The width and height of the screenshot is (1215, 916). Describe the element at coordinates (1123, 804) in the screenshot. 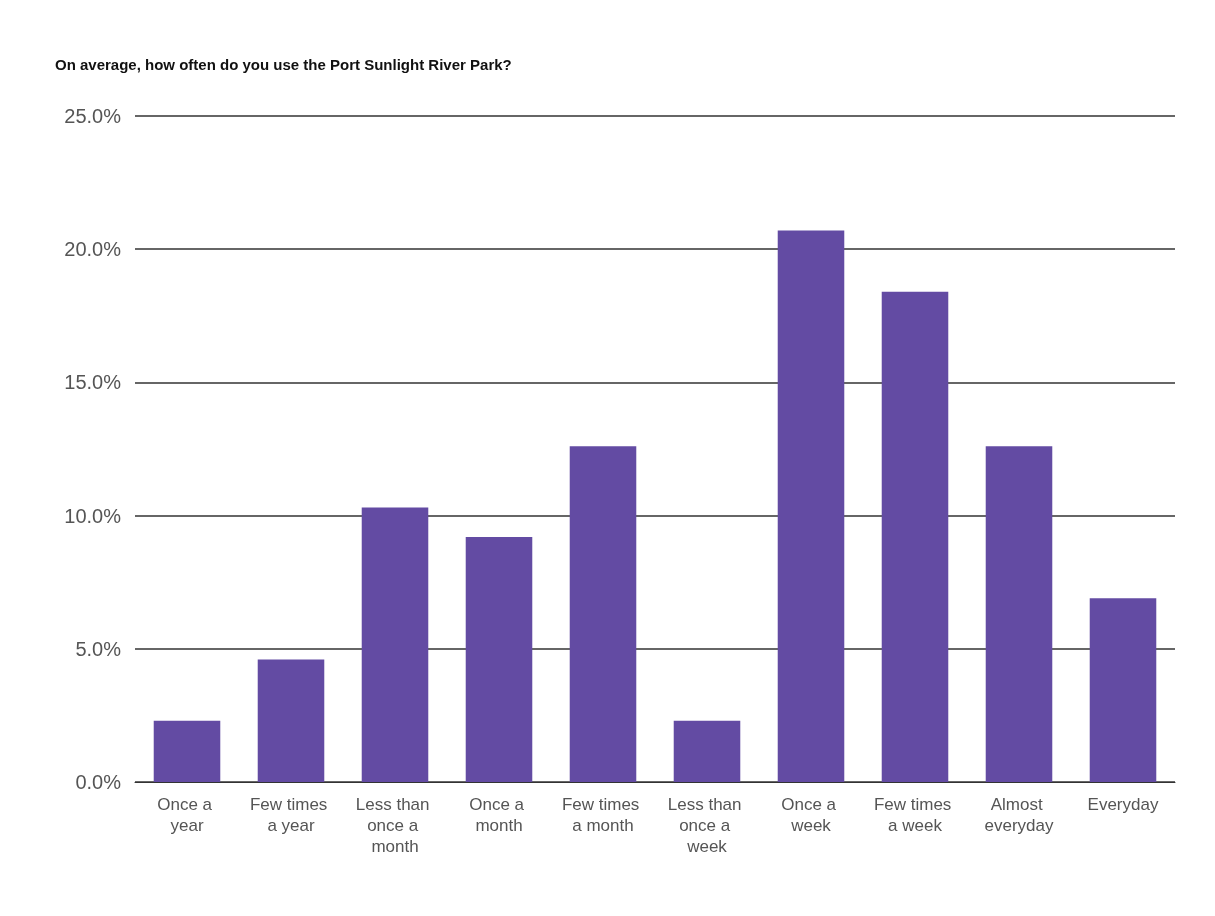

I see `x-tick-label: Everyday` at that location.